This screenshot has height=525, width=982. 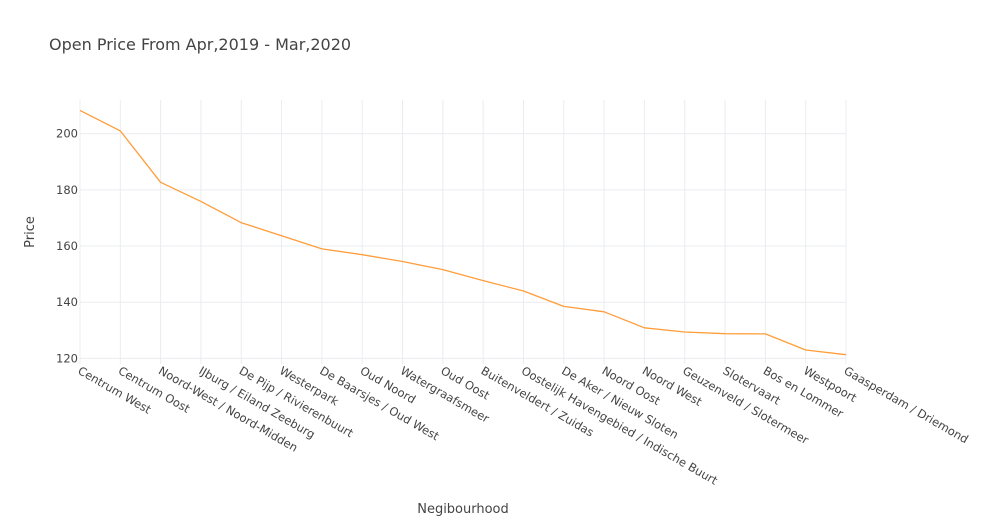 I want to click on y-tick-label: 160, so click(x=67, y=246).